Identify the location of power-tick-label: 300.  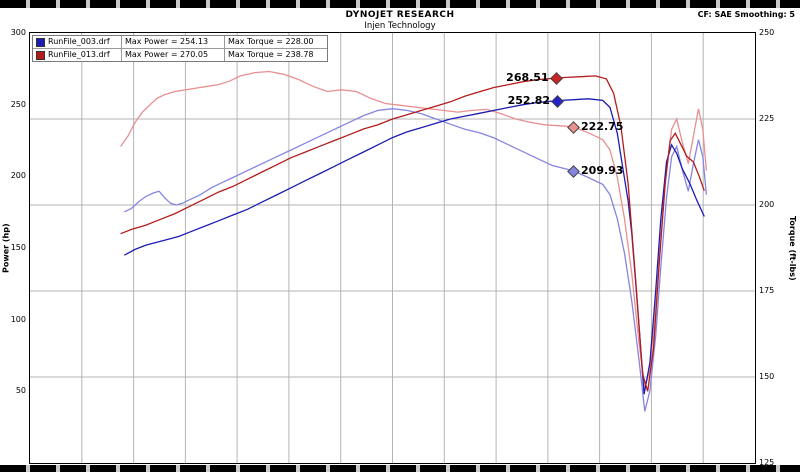
(18, 32).